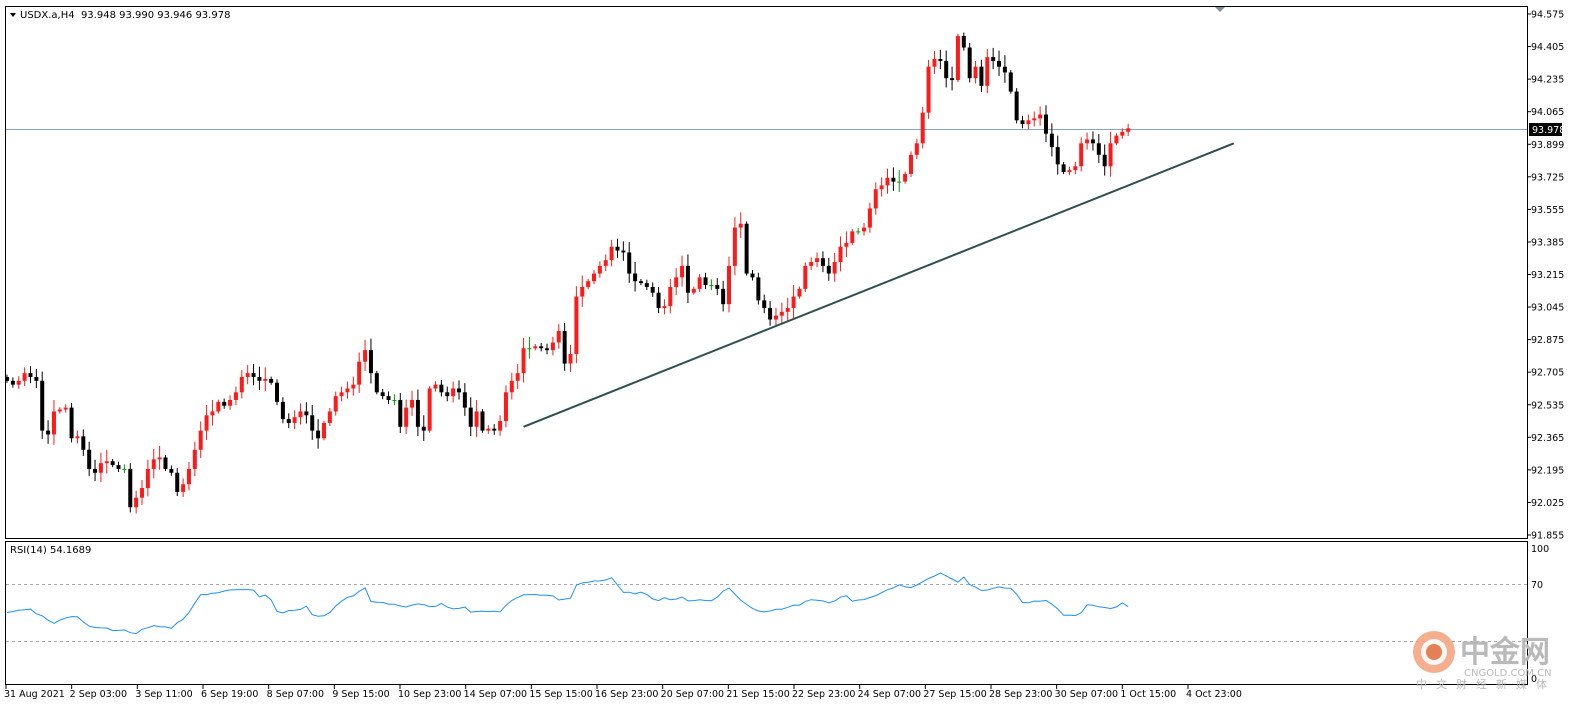 This screenshot has height=709, width=1585. Describe the element at coordinates (1547, 145) in the screenshot. I see `price-tick-label: 93.899` at that location.